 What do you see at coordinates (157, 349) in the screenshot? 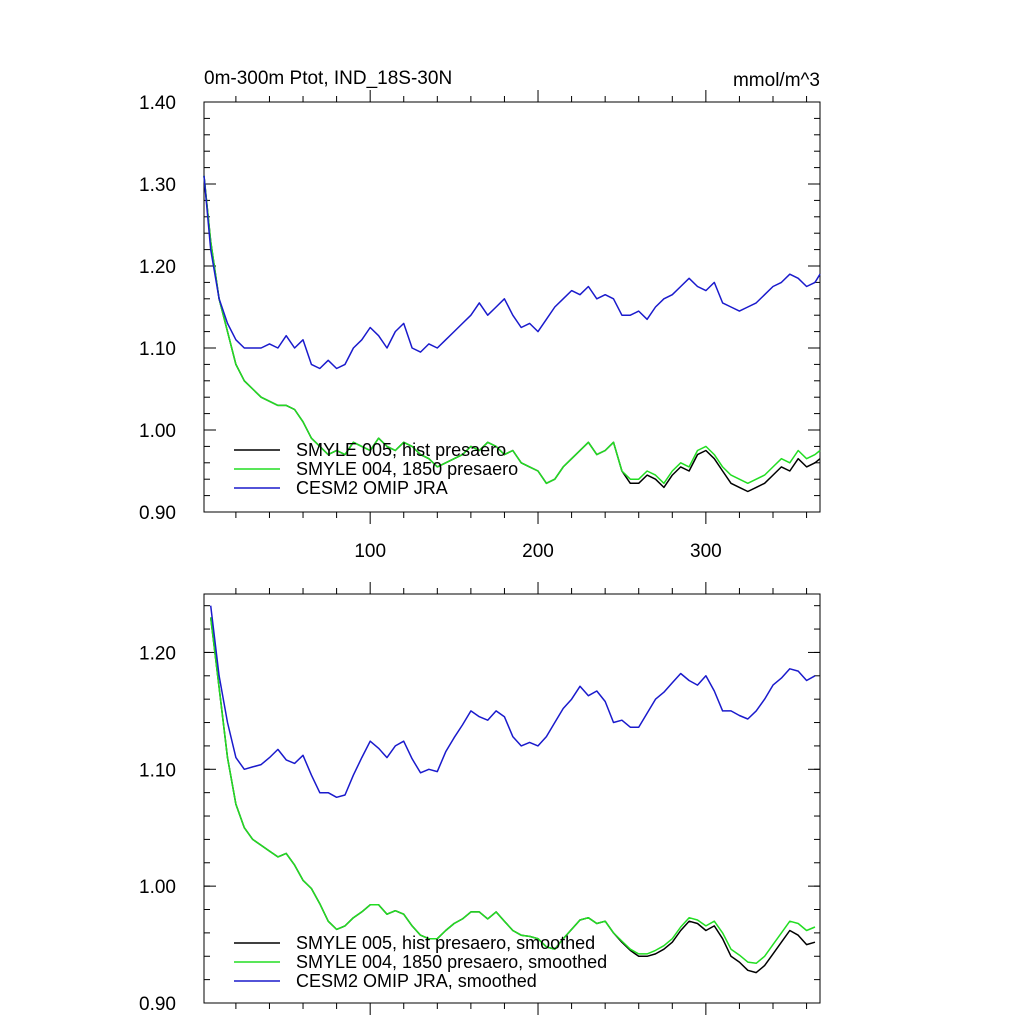
I see `top-y-tick-label: 1.10` at bounding box center [157, 349].